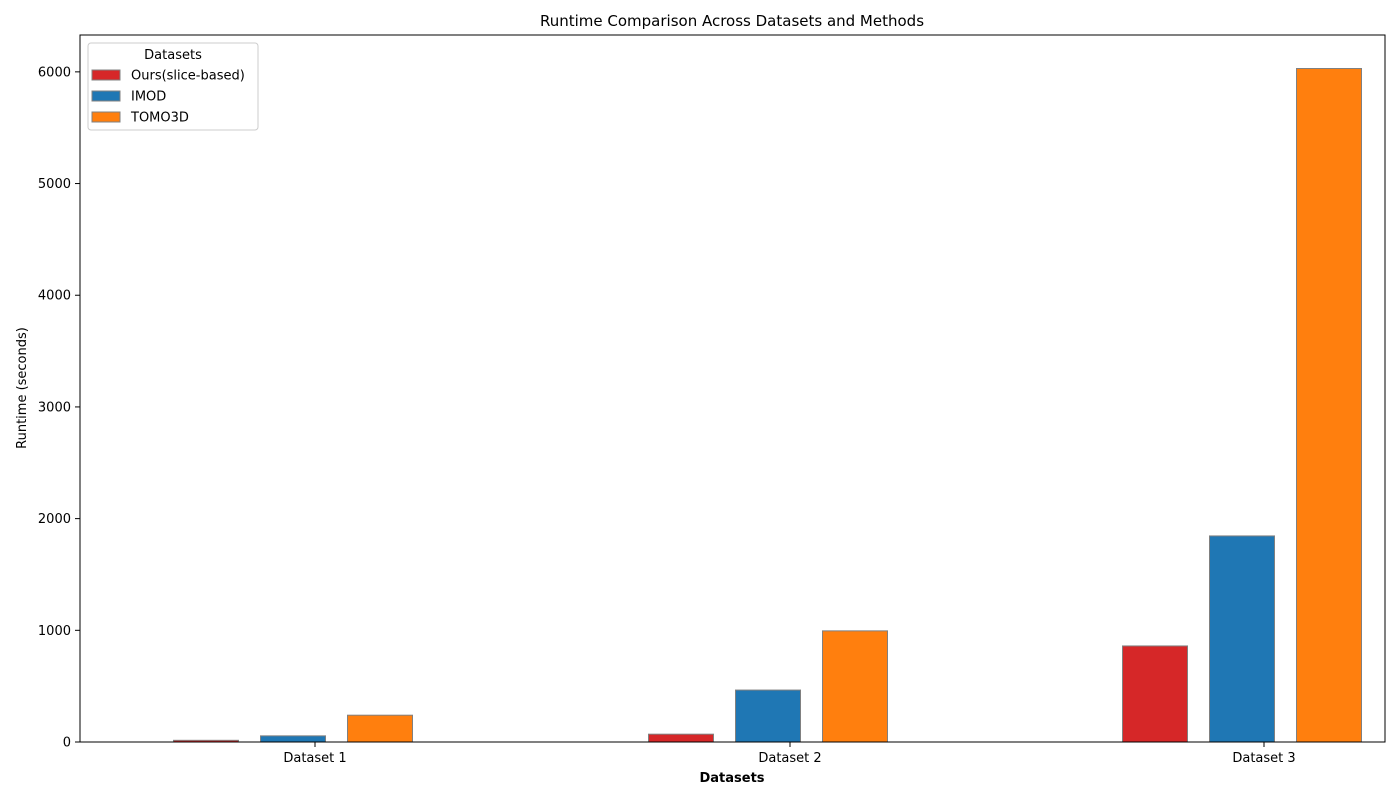  I want to click on legend: Datasets Ours(slice-based) IMOD TOMO3D, so click(173, 86).